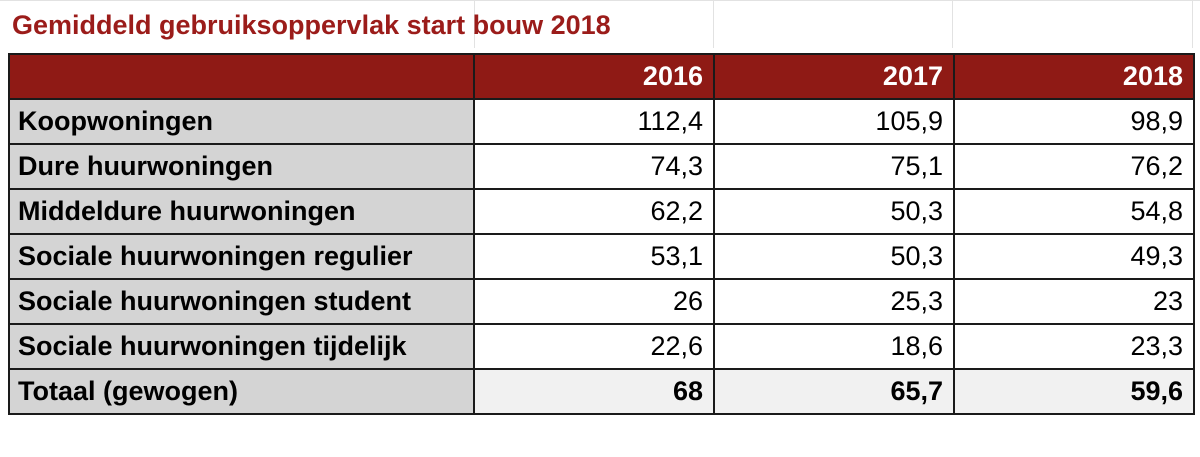 The width and height of the screenshot is (1200, 457). I want to click on value-cell: 74,3, so click(594, 166).